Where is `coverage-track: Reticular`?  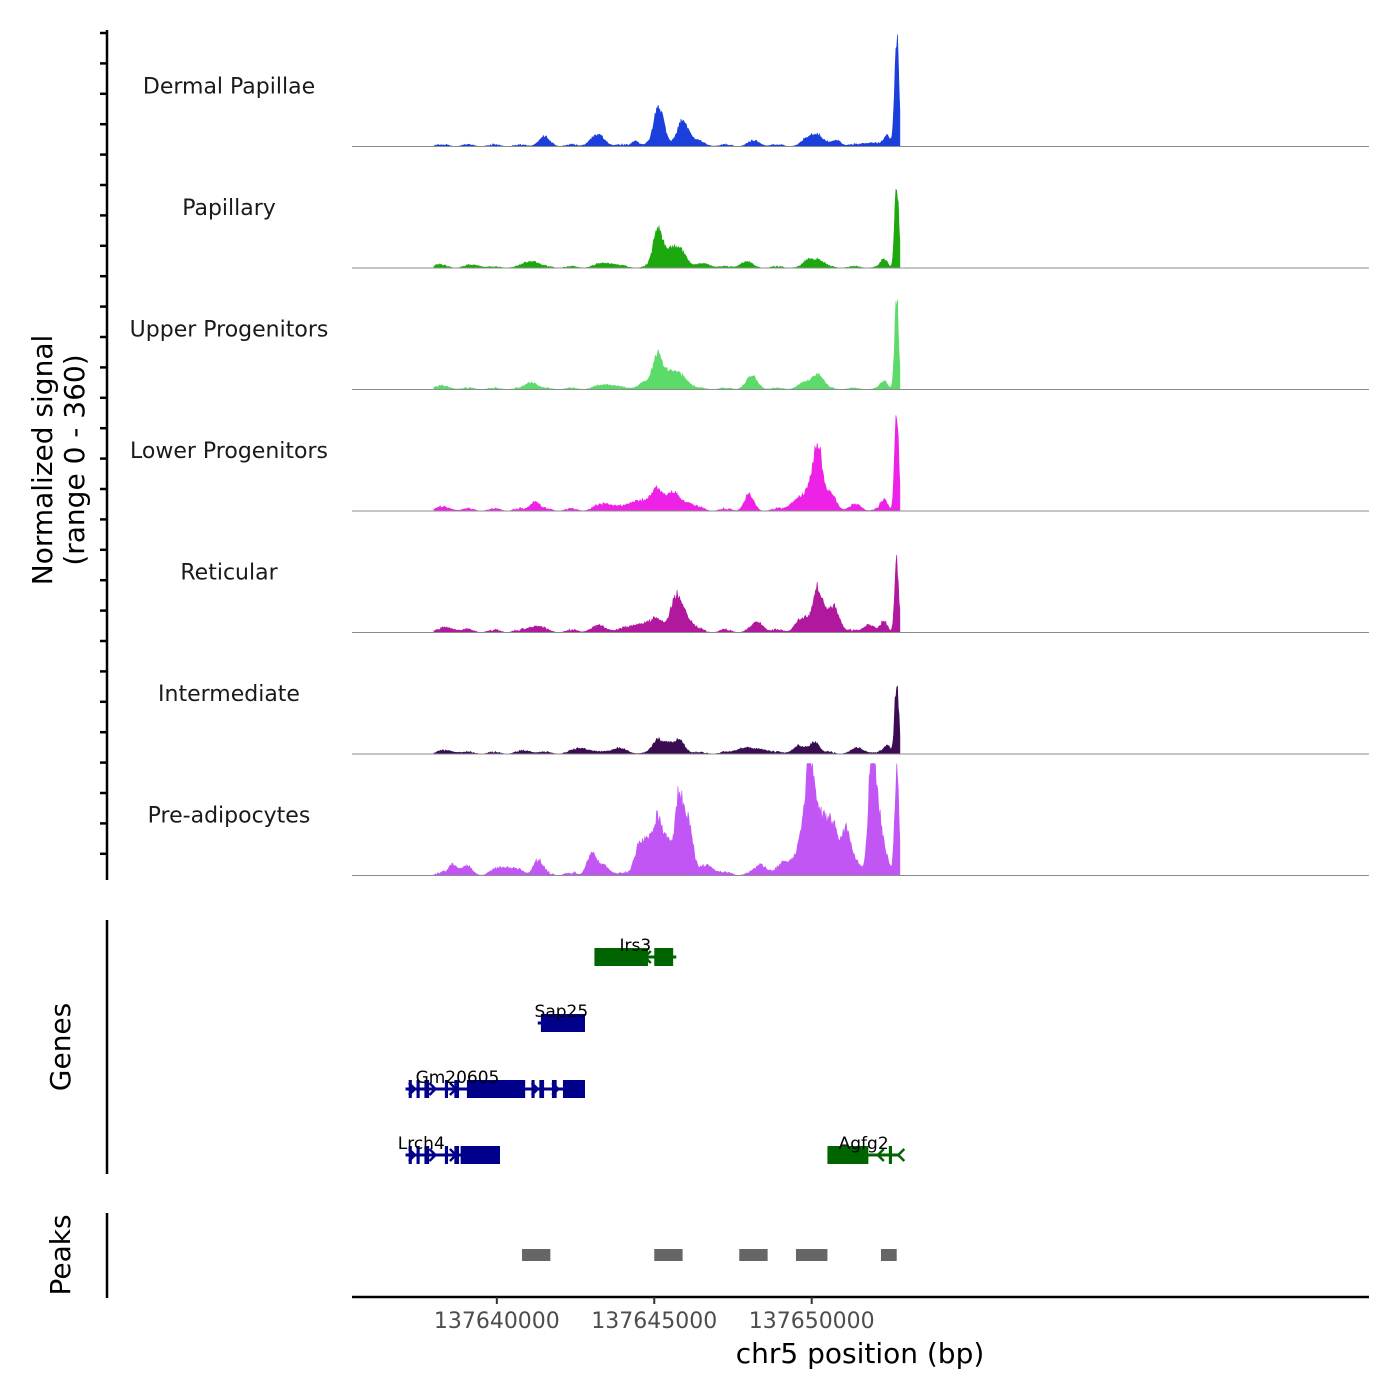 coverage-track: Reticular is located at coordinates (774, 593).